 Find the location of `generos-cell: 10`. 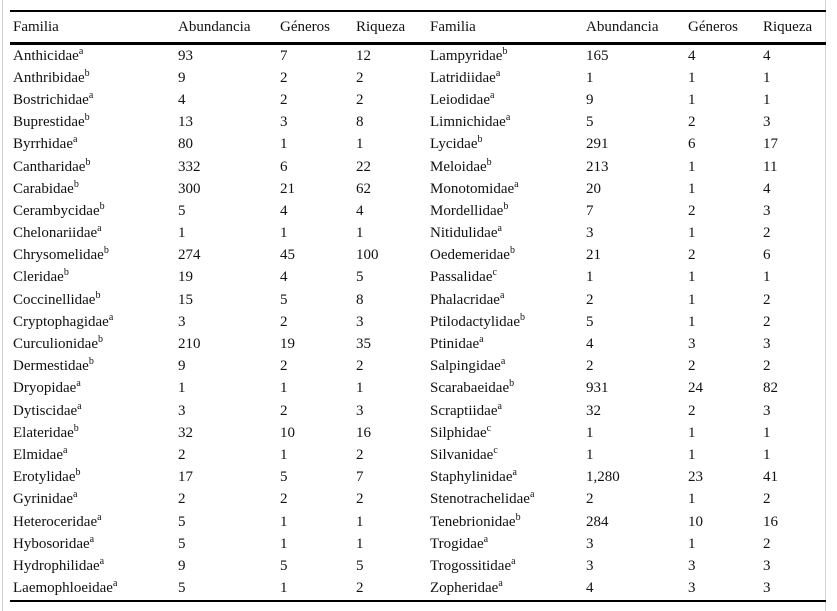

generos-cell: 10 is located at coordinates (695, 521).